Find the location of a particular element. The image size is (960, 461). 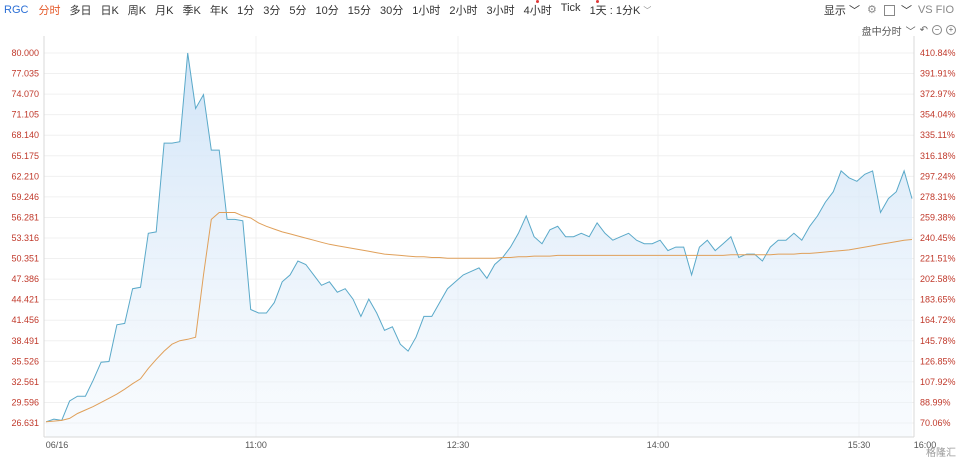

y-tick-left: 35.526 is located at coordinates (25, 361).